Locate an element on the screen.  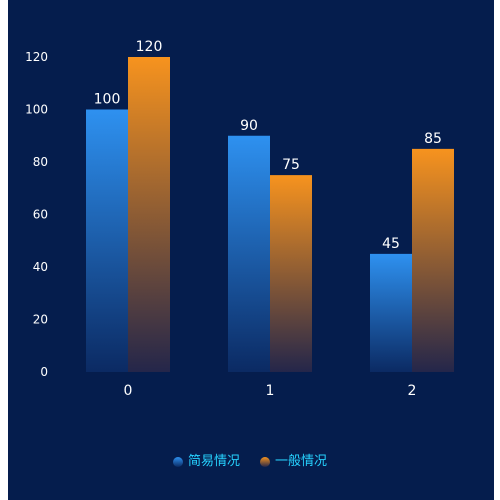
data-label-series-0-cat-2: 45 is located at coordinates (391, 244).